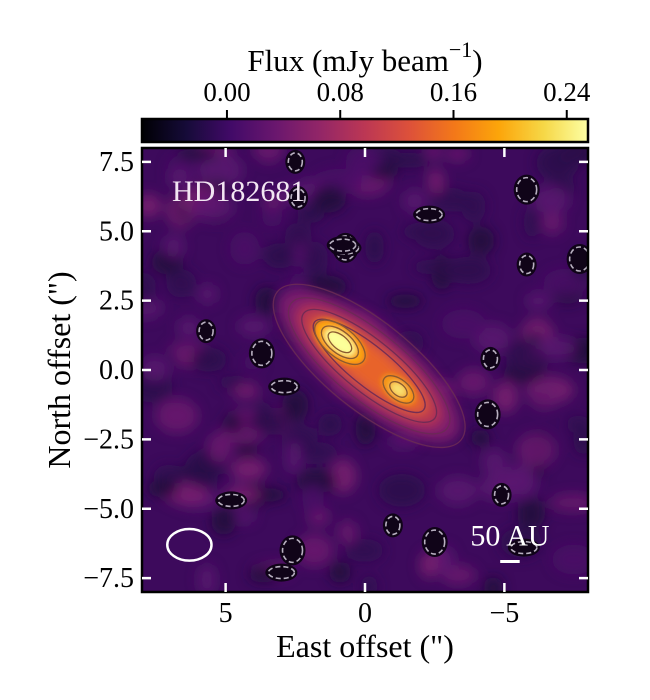 The height and width of the screenshot is (700, 650). I want to click on y-tick-label: −2.5, so click(108, 439).